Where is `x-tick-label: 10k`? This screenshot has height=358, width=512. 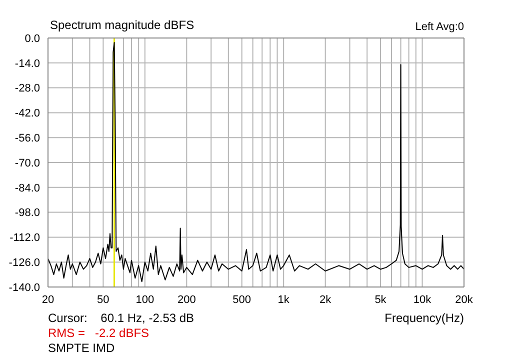
x-tick-label: 10k is located at coordinates (422, 300).